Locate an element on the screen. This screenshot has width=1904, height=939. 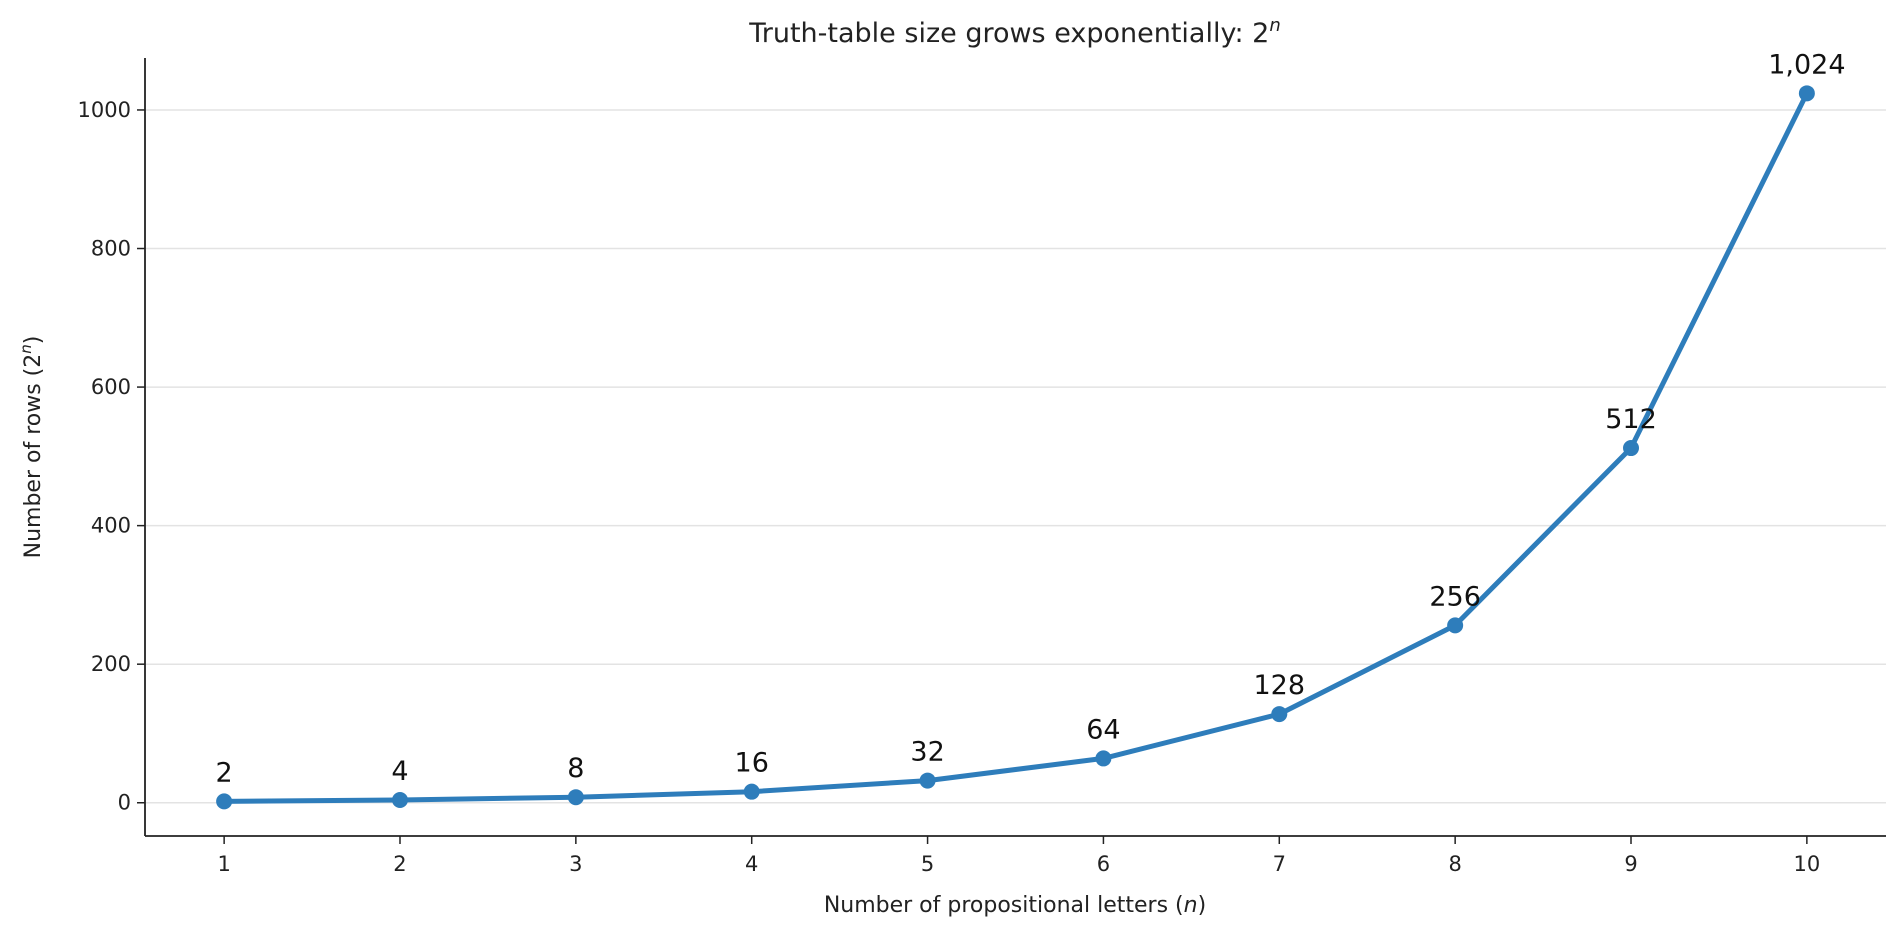
y-tick-label: 200 is located at coordinates (111, 664).